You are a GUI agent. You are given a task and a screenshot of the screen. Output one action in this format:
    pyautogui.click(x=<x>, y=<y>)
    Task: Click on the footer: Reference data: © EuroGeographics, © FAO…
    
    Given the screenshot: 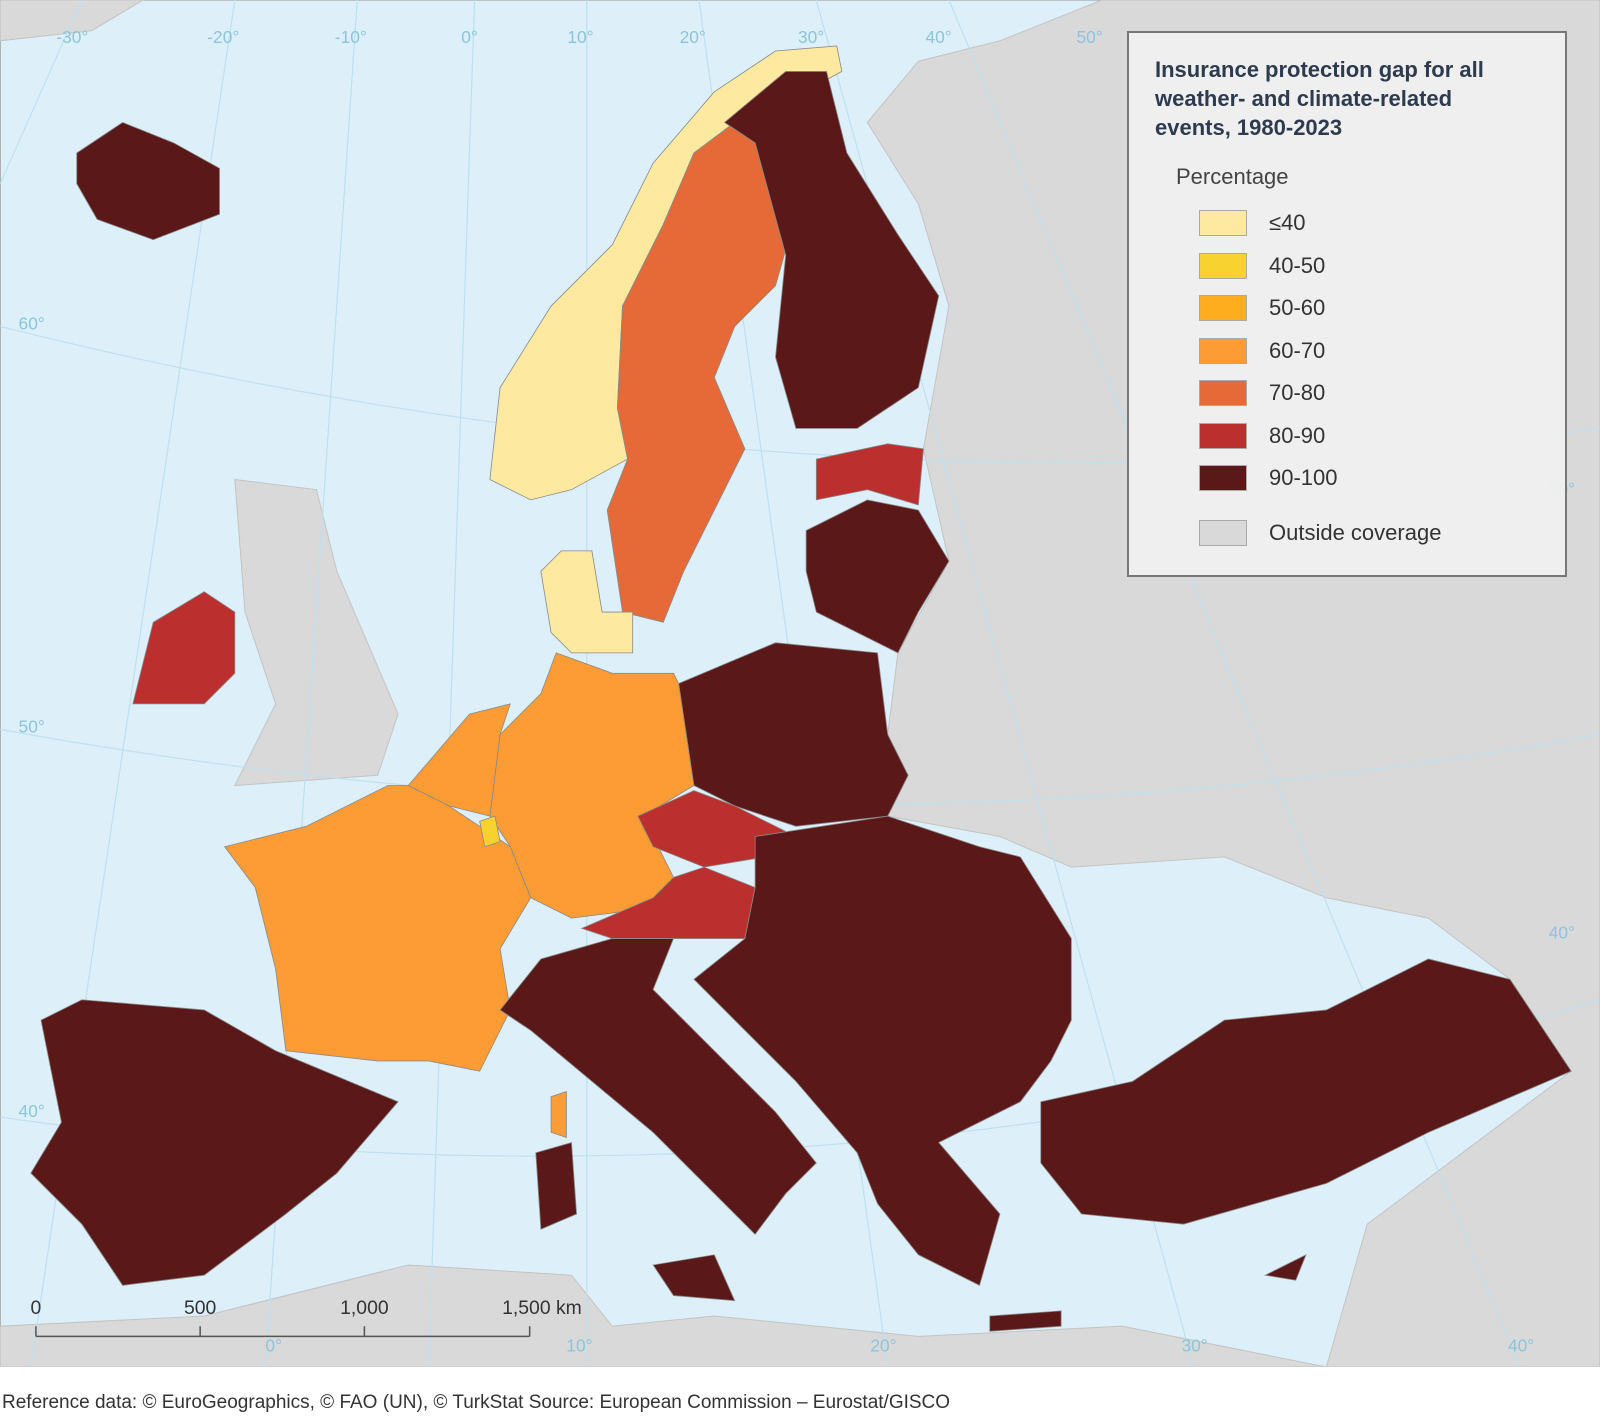 What is the action you would take?
    pyautogui.click(x=476, y=1402)
    